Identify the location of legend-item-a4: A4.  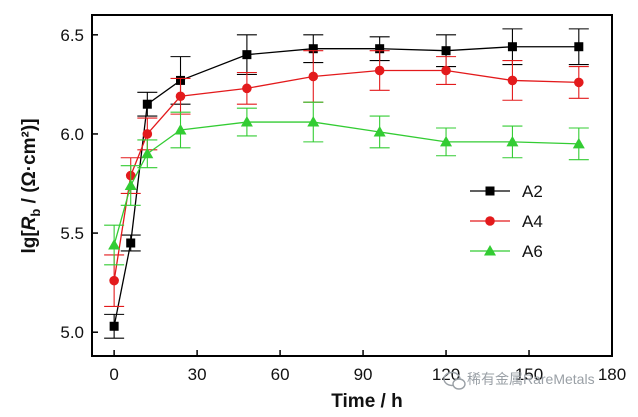
(506, 221).